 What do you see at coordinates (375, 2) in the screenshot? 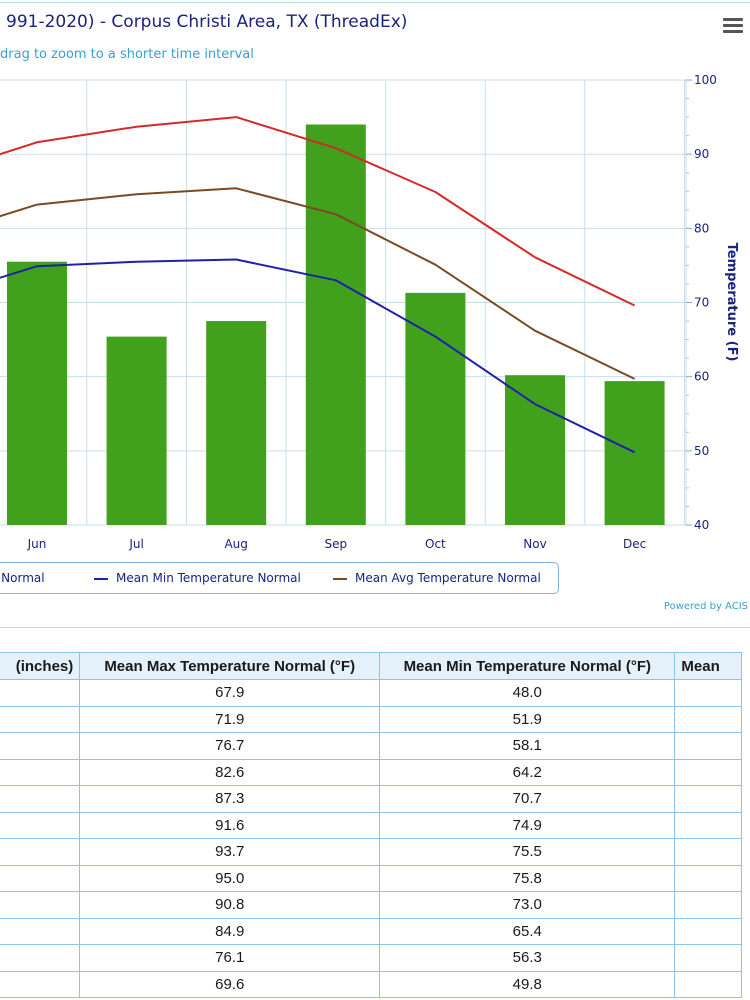
I see `top-border` at bounding box center [375, 2].